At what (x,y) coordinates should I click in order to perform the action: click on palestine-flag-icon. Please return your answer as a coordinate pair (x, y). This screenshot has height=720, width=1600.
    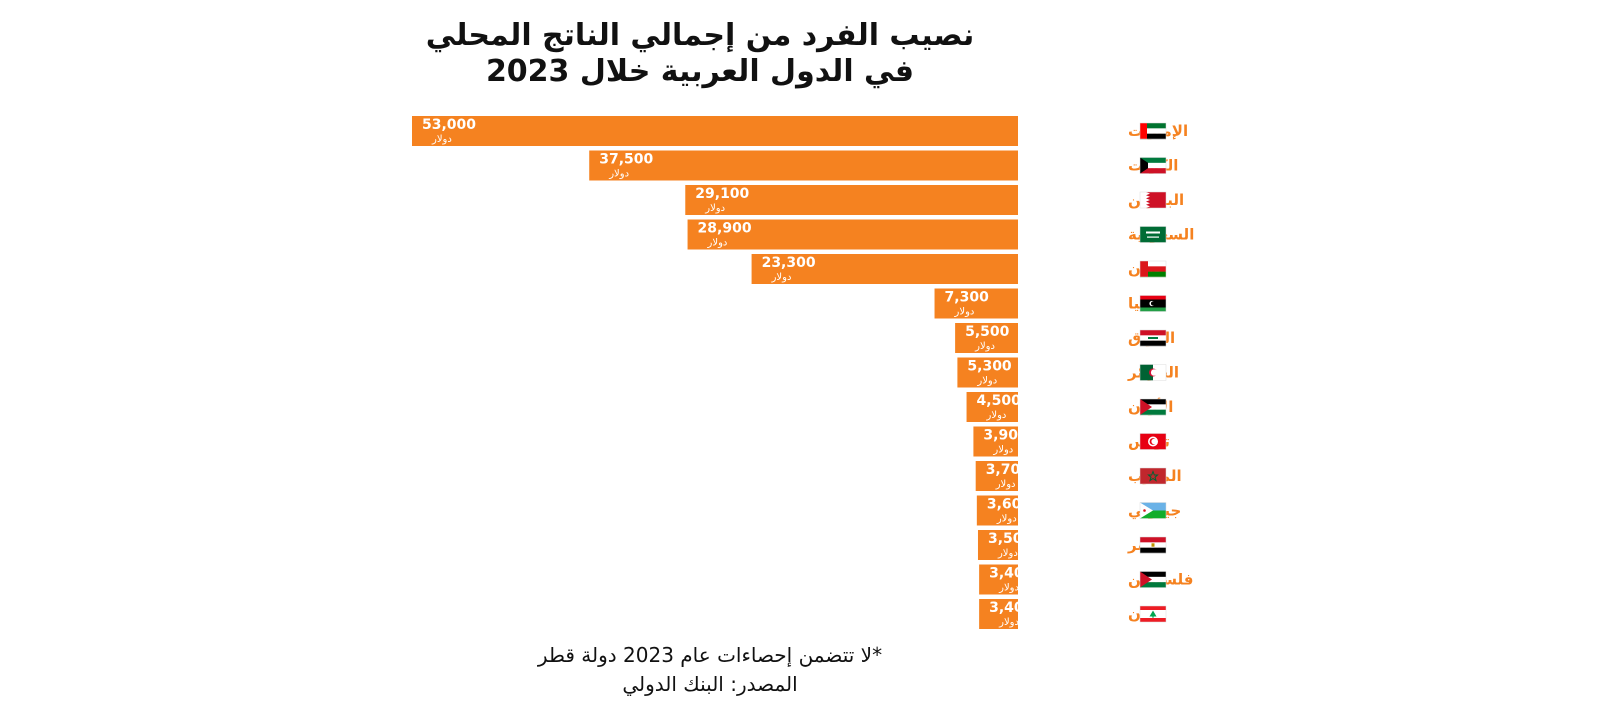
    Looking at the image, I should click on (1153, 579).